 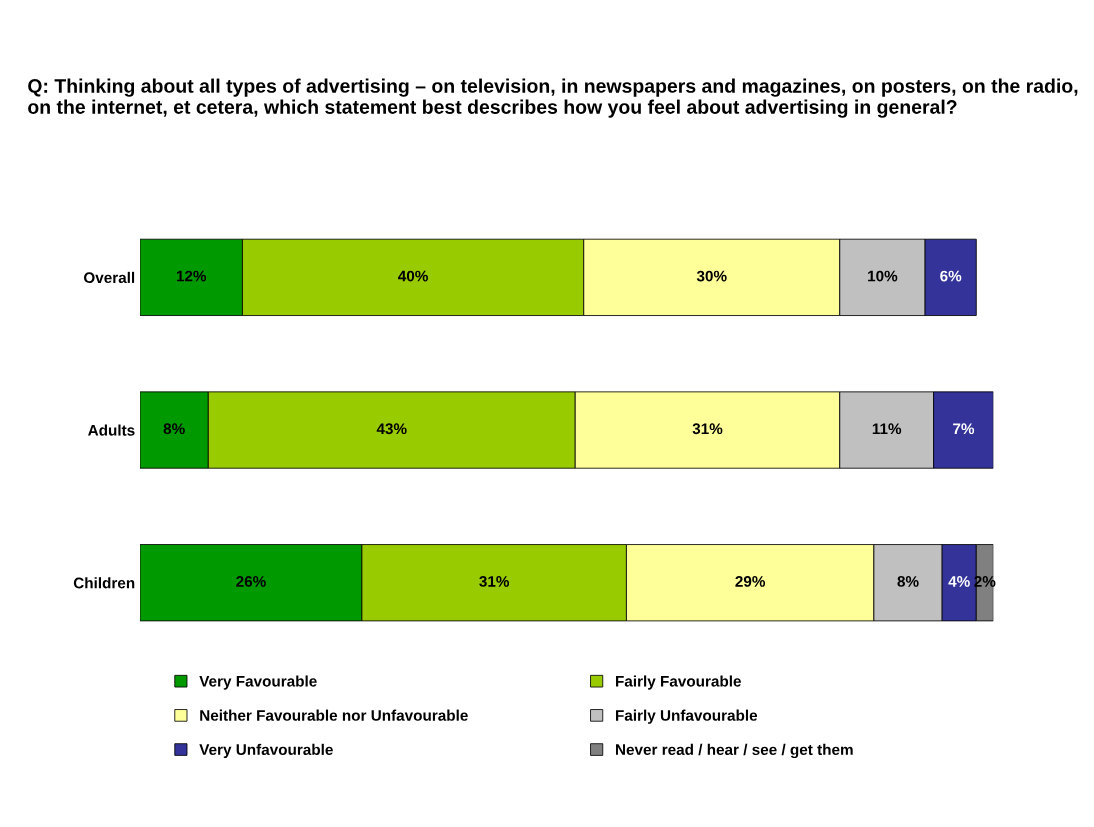 I want to click on data-label: 29%, so click(x=750, y=581).